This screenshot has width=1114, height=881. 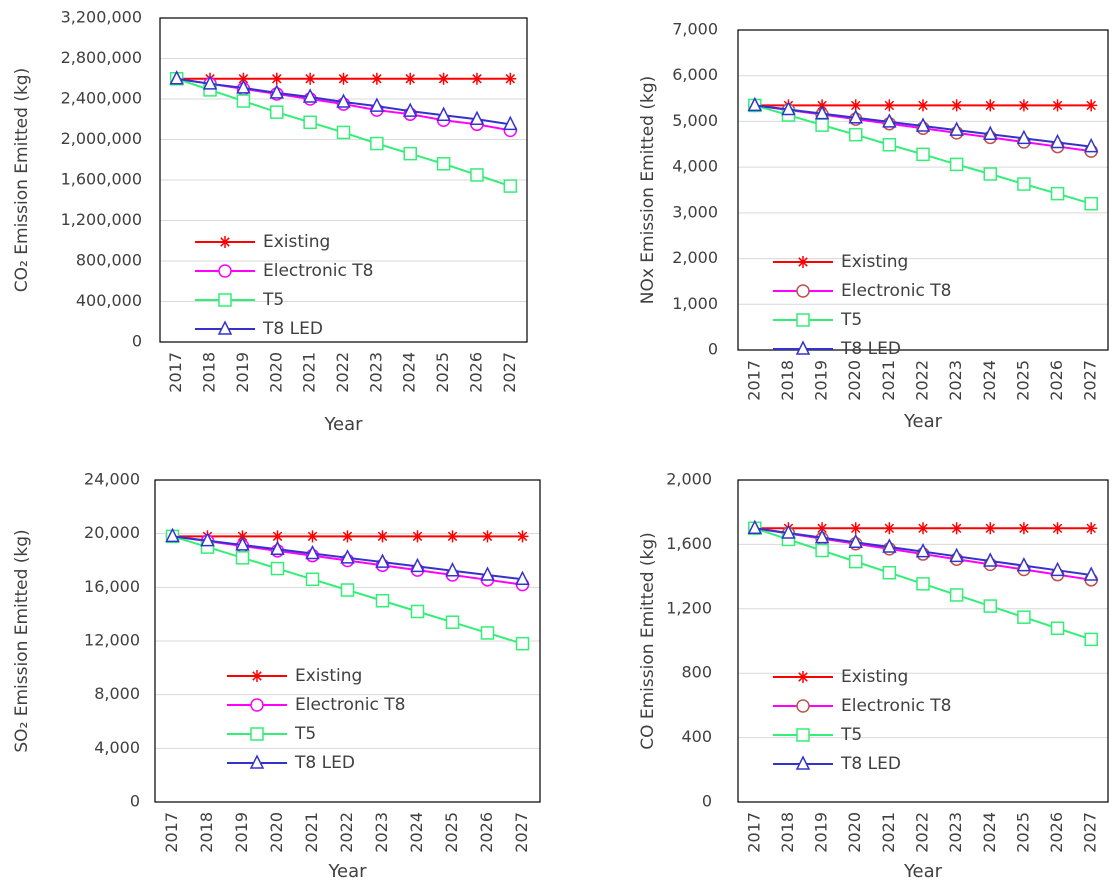 What do you see at coordinates (1056, 380) in the screenshot?
I see `x-tick-label: 2026` at bounding box center [1056, 380].